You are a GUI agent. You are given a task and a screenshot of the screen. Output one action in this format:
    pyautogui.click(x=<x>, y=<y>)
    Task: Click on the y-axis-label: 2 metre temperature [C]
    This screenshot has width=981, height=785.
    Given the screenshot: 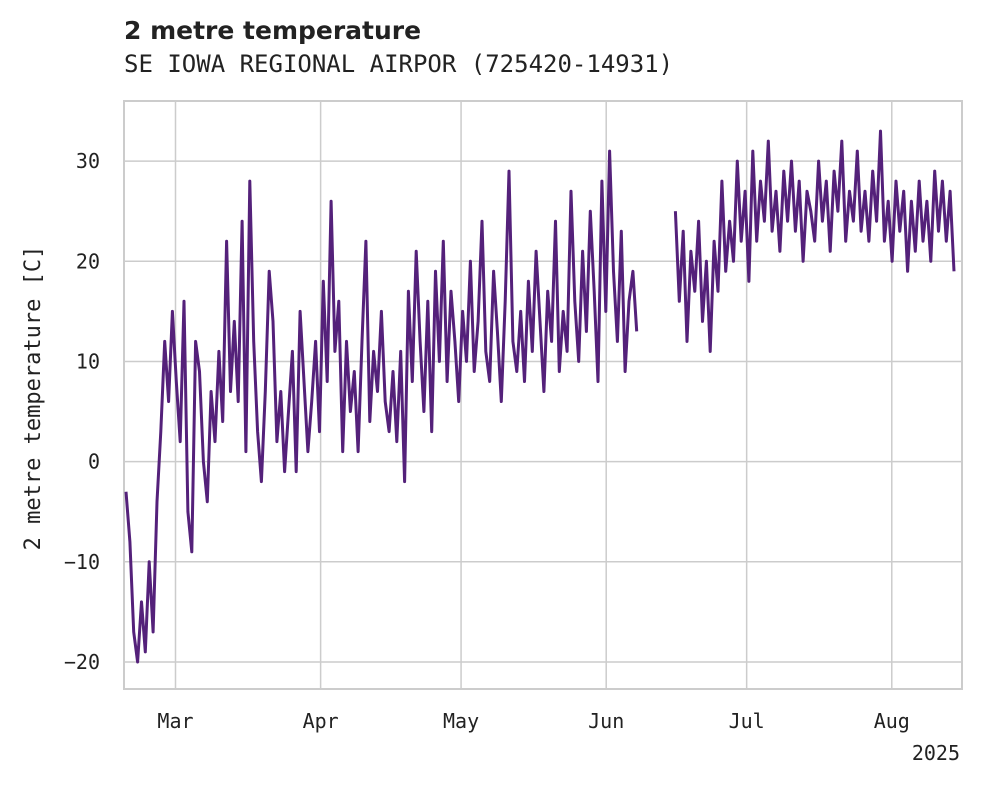 What is the action you would take?
    pyautogui.click(x=33, y=398)
    